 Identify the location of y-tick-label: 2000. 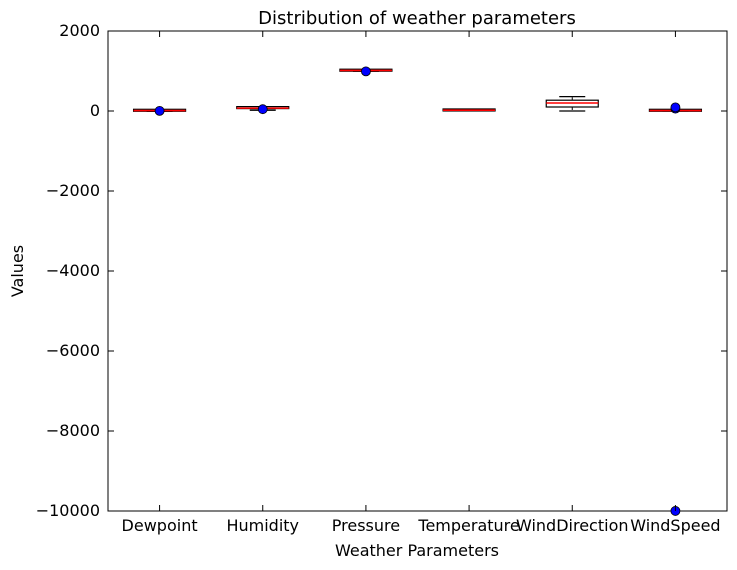
(79, 30).